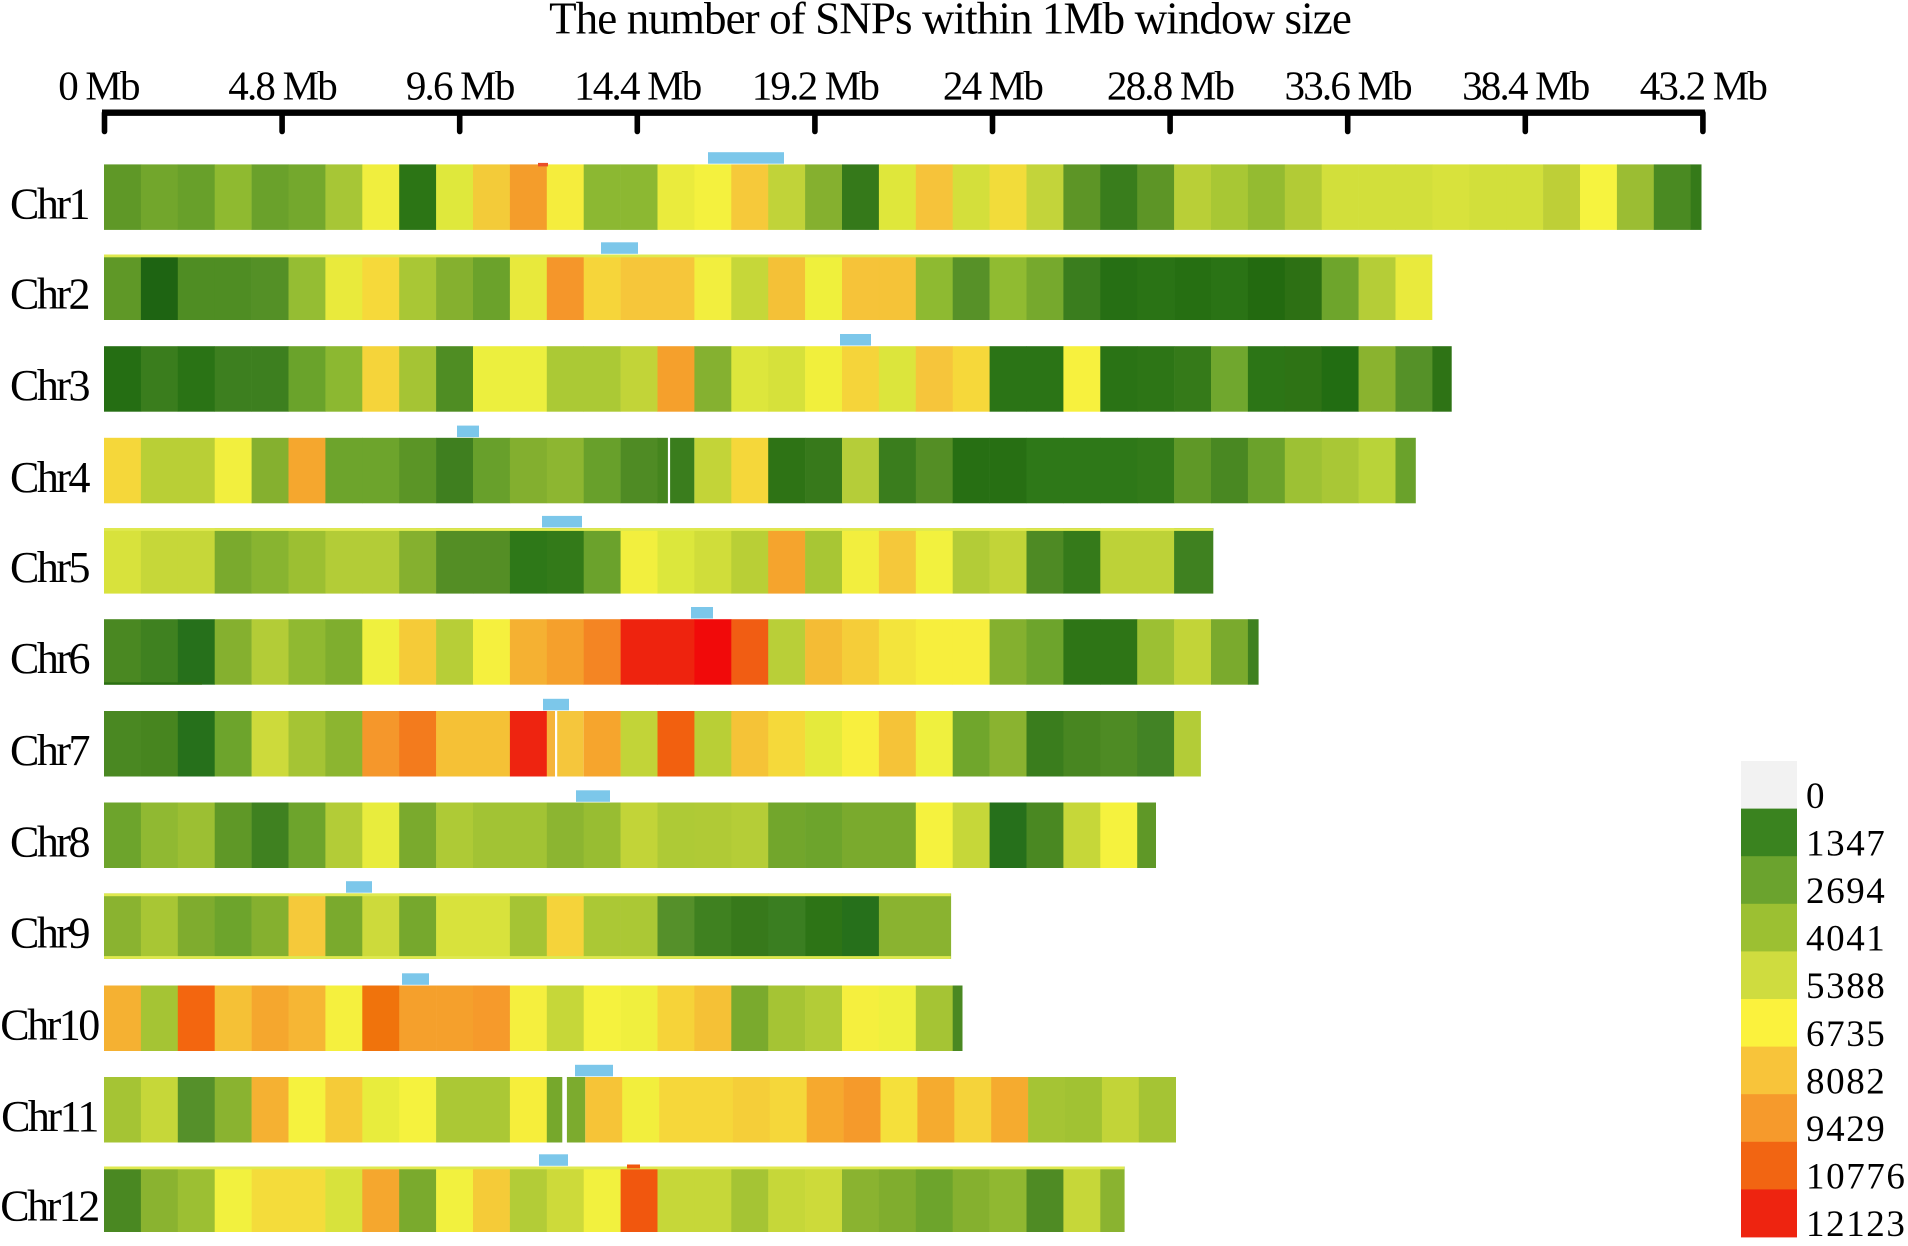 This screenshot has width=1908, height=1246. What do you see at coordinates (49, 1116) in the screenshot?
I see `svg-text: Chr11` at bounding box center [49, 1116].